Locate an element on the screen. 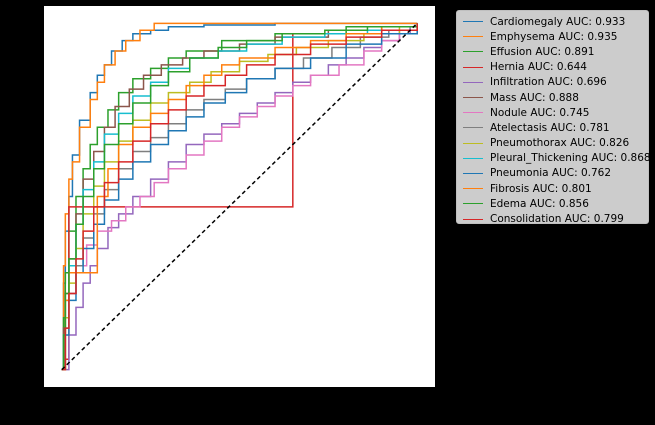  legend-label: Pleural_Thickening AUC: 0.868 is located at coordinates (570, 158).